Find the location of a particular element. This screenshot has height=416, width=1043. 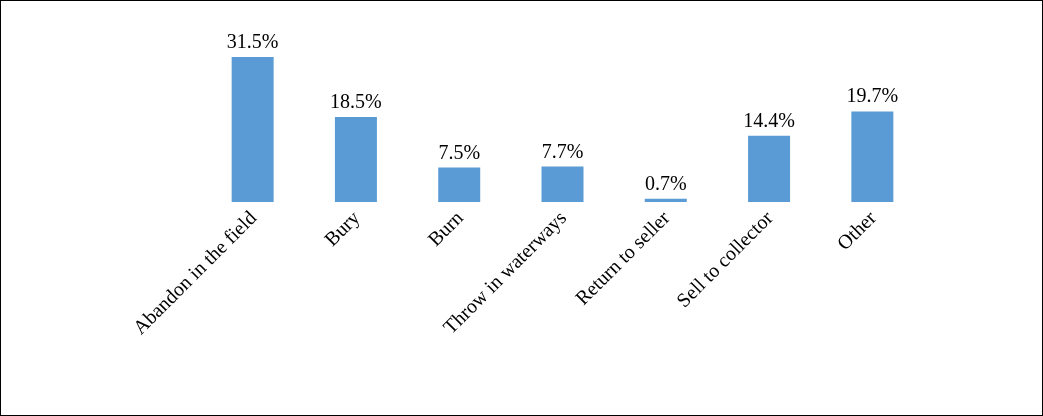

data-label: 7.5% is located at coordinates (459, 151).